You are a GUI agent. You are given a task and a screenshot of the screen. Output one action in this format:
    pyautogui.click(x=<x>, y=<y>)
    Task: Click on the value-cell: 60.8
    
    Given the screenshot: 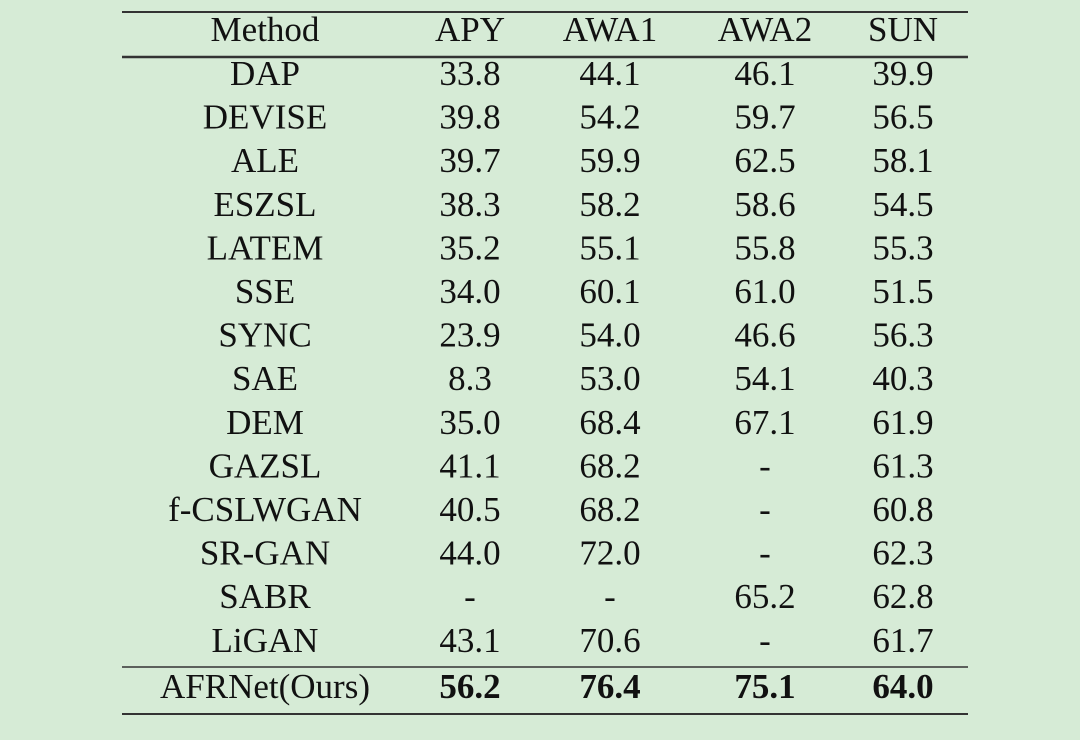 What is the action you would take?
    pyautogui.click(x=902, y=509)
    